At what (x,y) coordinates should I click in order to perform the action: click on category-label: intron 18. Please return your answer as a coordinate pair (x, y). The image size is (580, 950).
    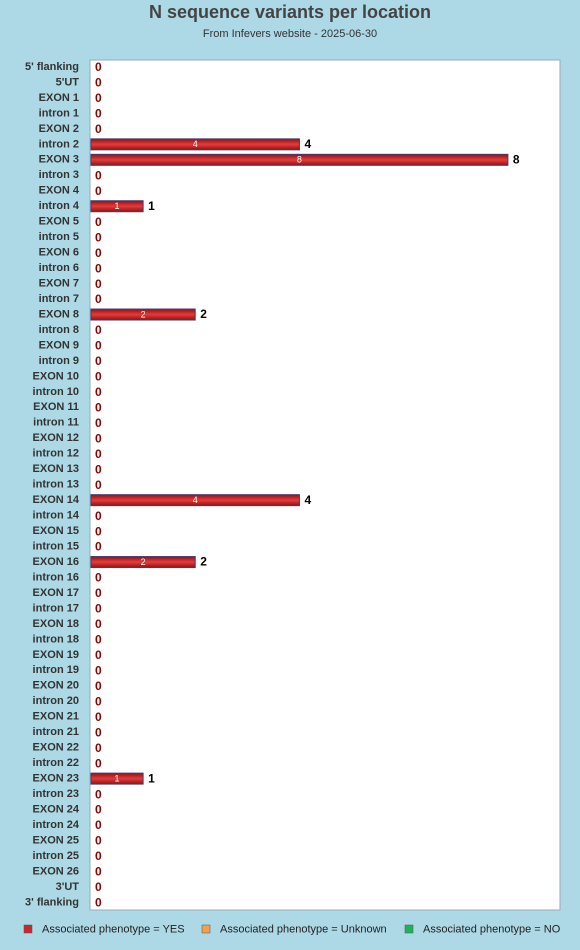
    Looking at the image, I should click on (56, 639).